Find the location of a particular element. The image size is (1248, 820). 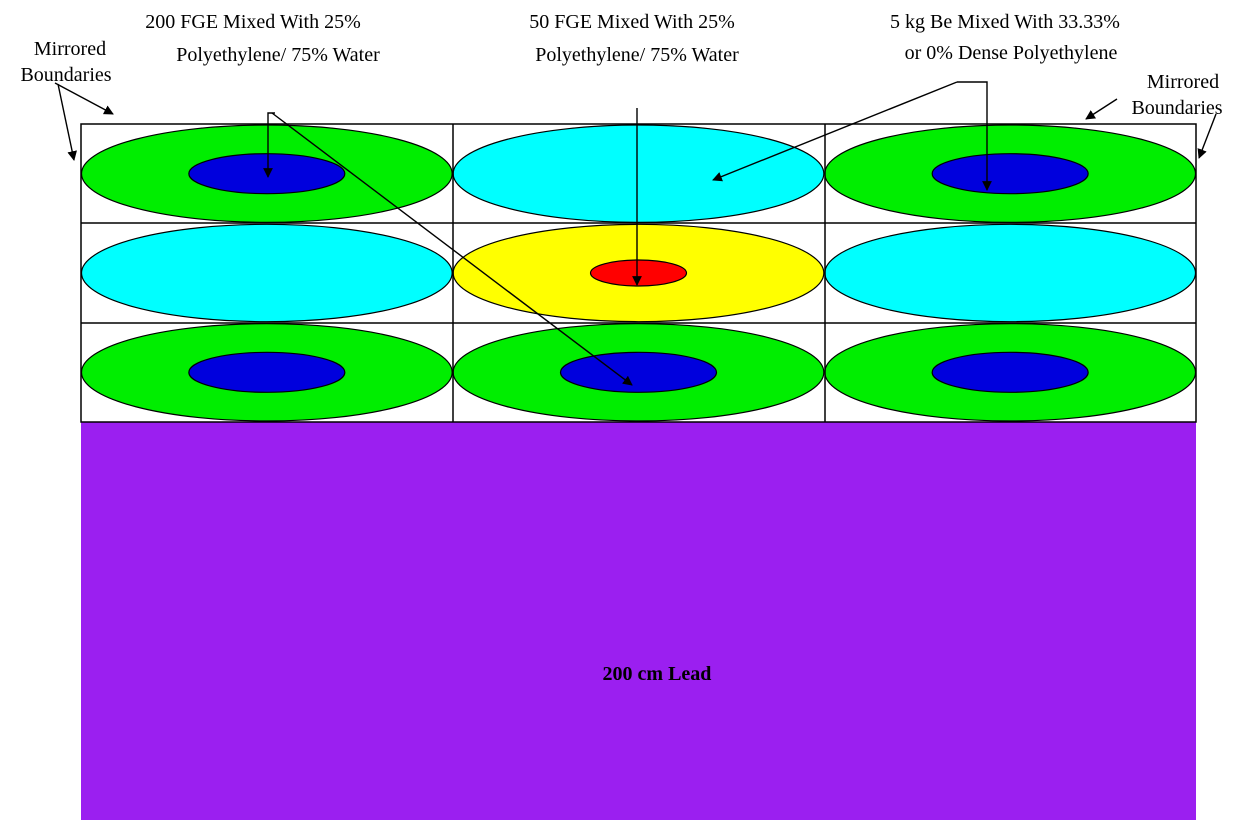

be-label-line2: or 0% Dense Polyethylene is located at coordinates (1011, 53).